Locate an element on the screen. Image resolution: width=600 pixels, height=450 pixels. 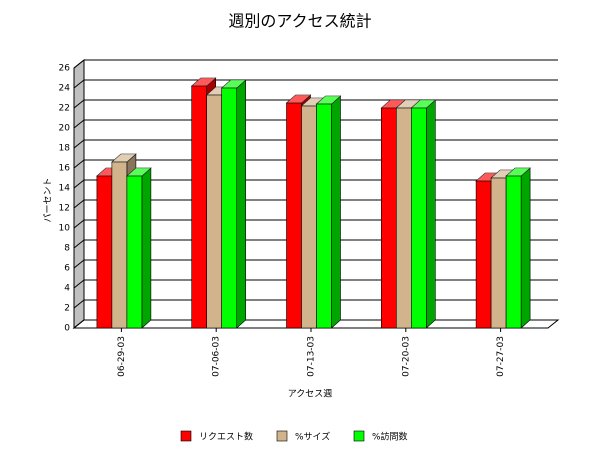
chart-title: 週別のアクセス統計 is located at coordinates (299, 21).